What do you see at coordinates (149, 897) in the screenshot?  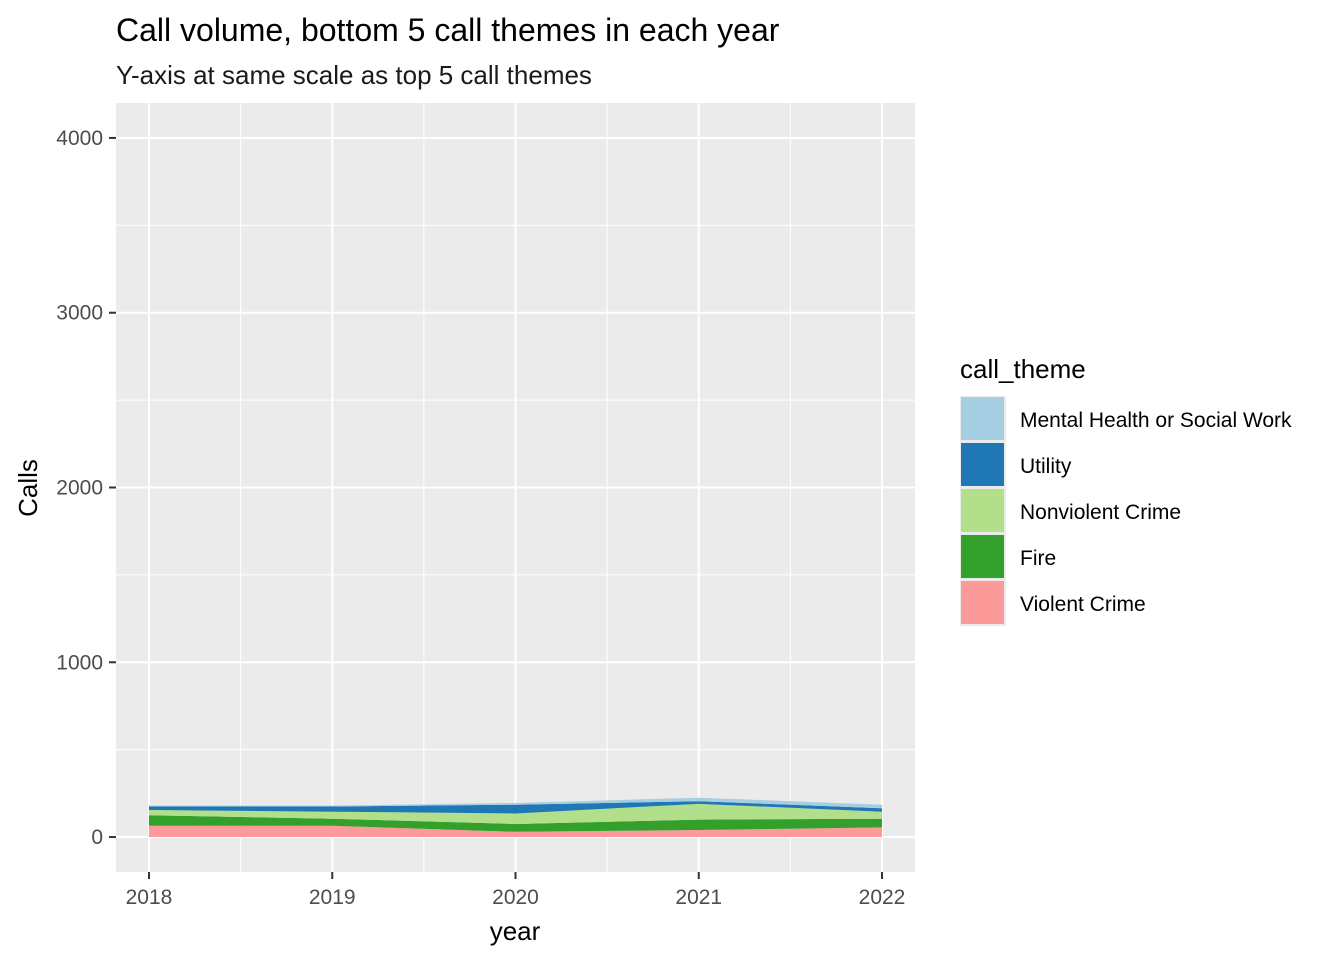 I see `x-tick-label: 2018` at bounding box center [149, 897].